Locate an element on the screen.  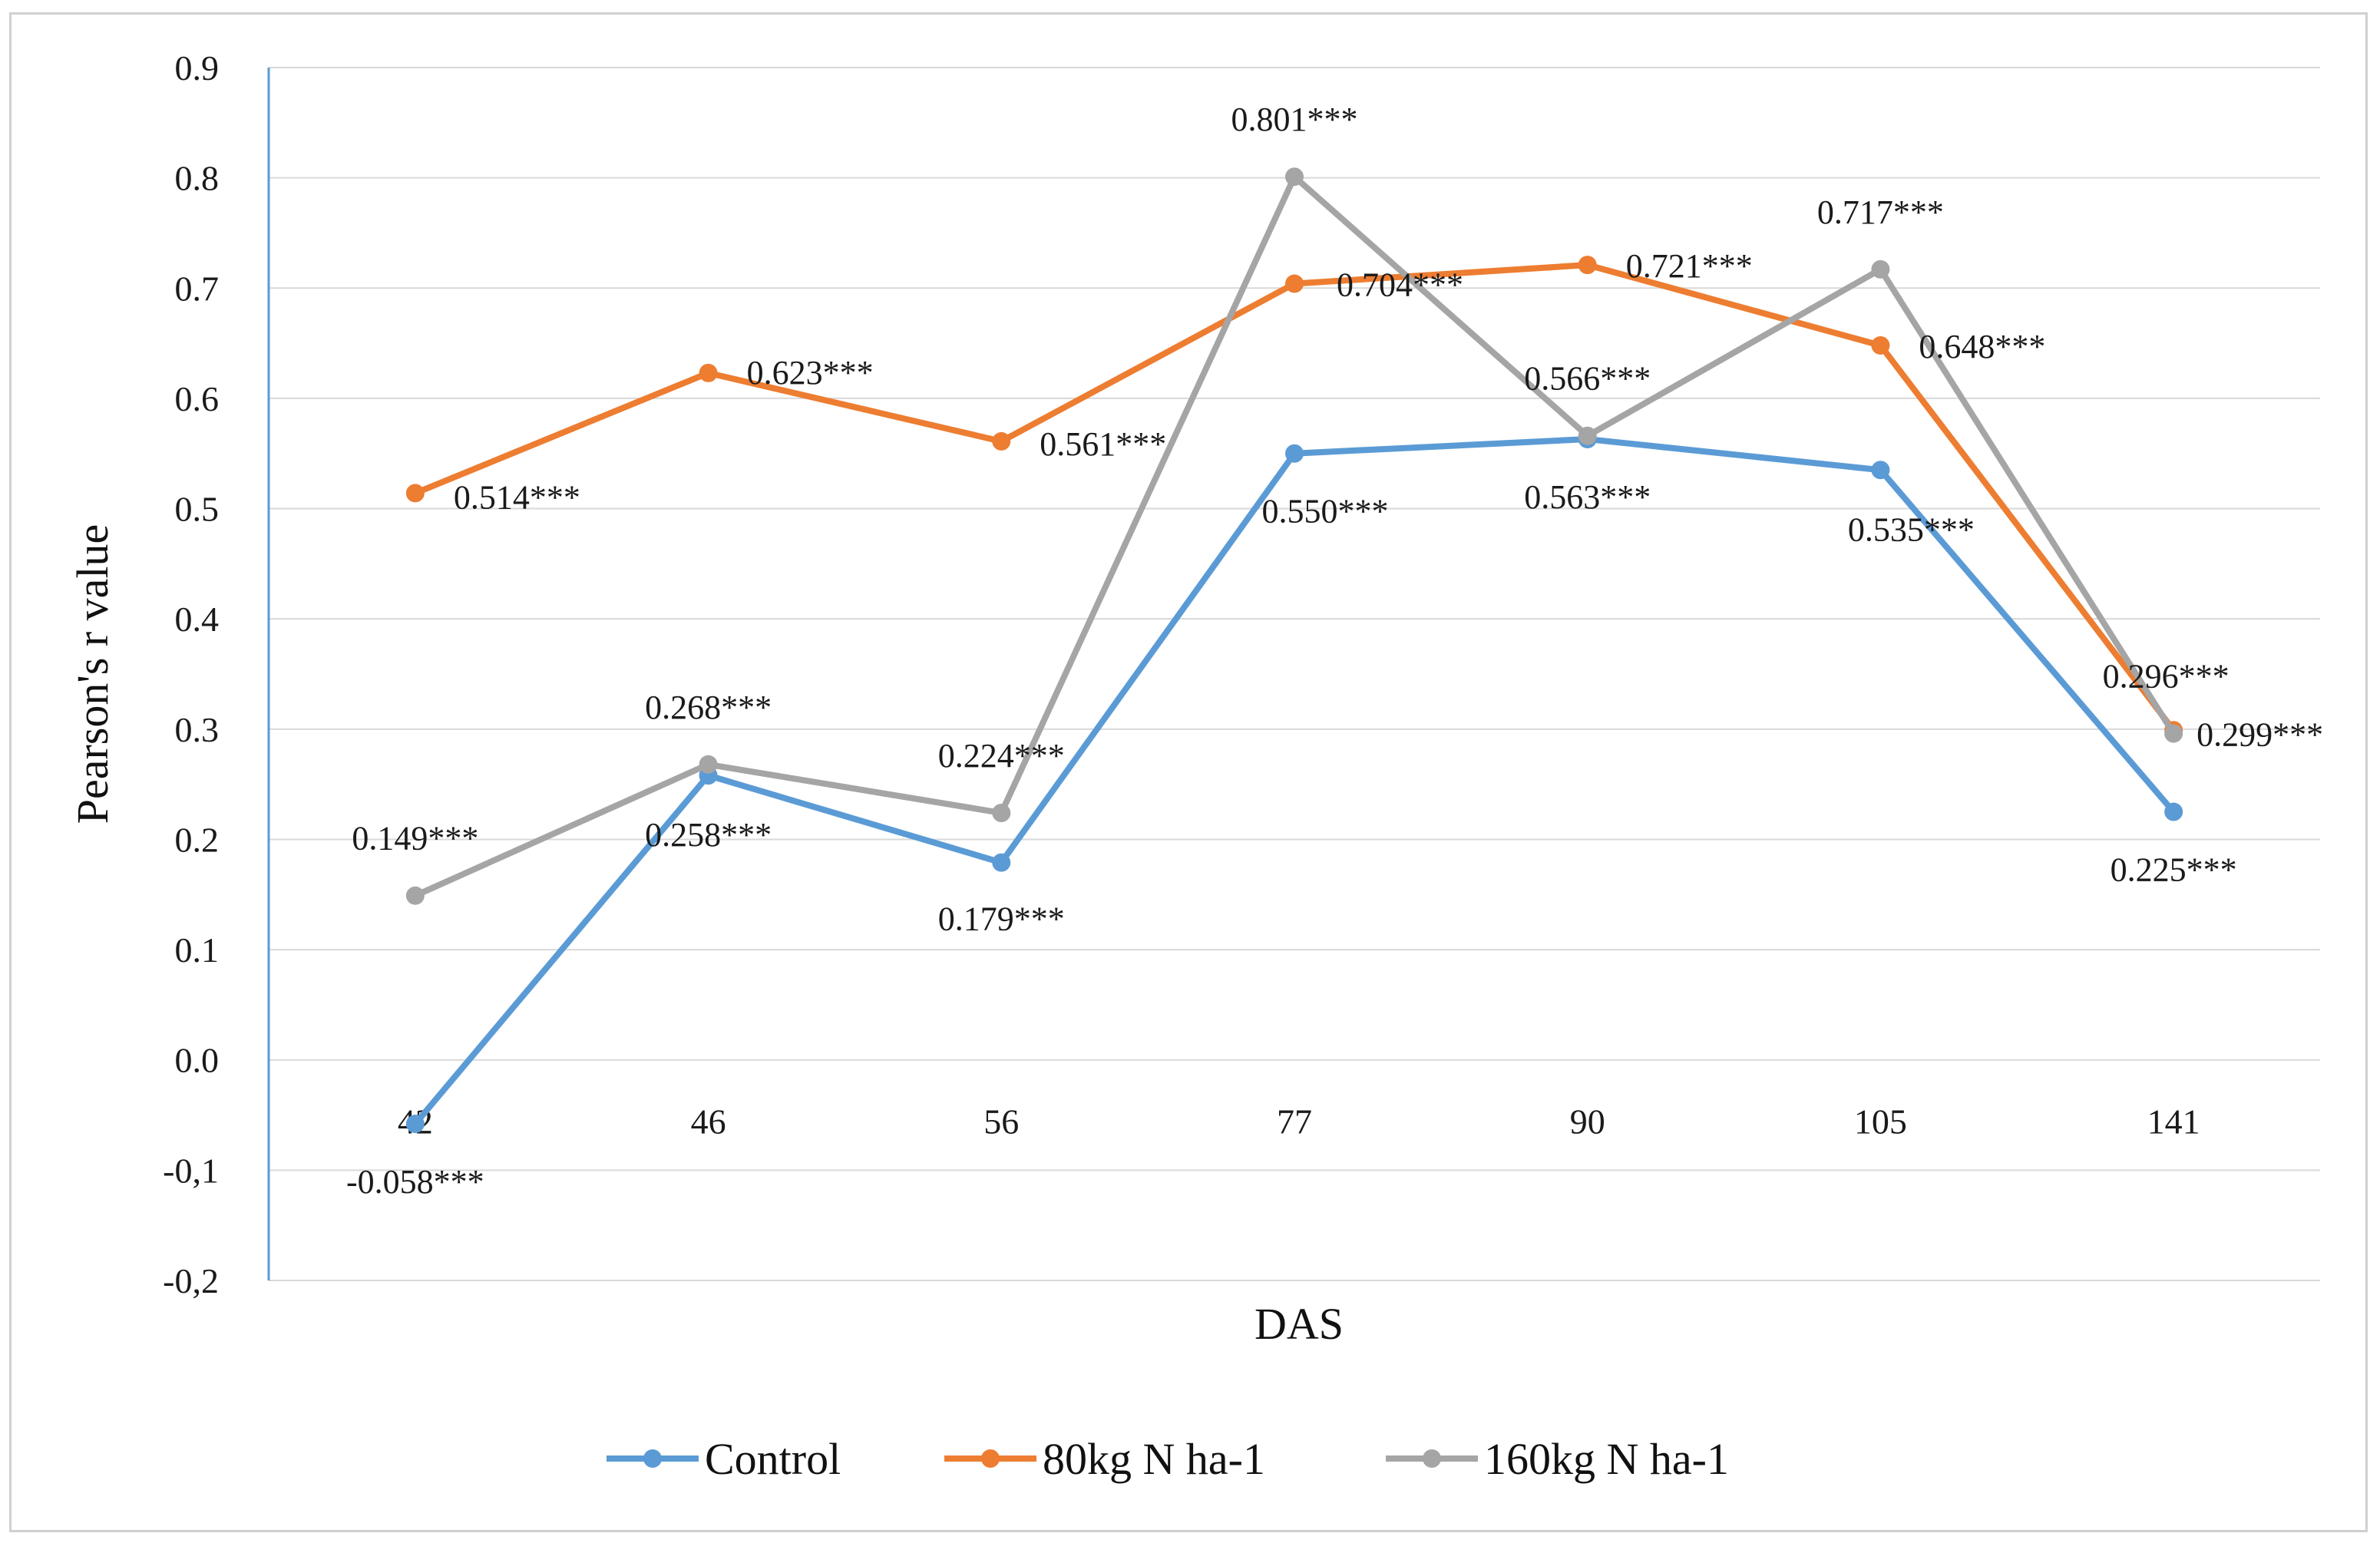
x-tick-label: 46 is located at coordinates (708, 1122).